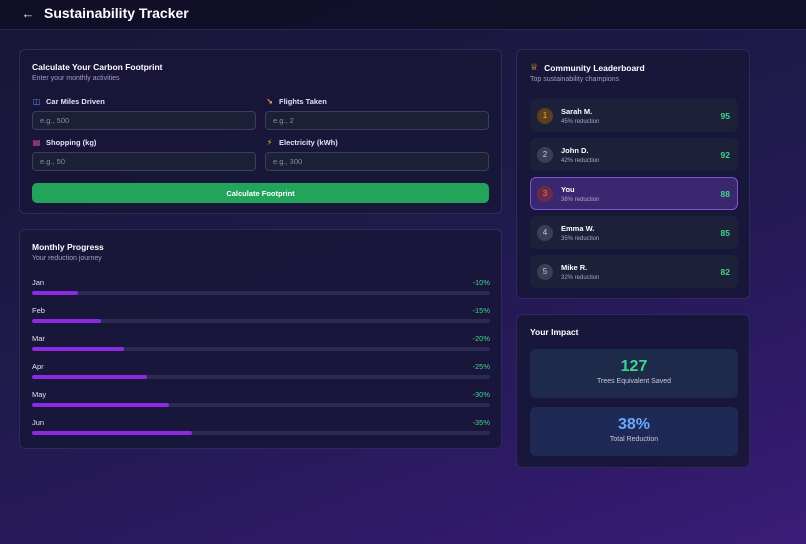 This screenshot has width=806, height=544. Describe the element at coordinates (261, 401) in the screenshot. I see `progress-row-may: May -30%` at that location.